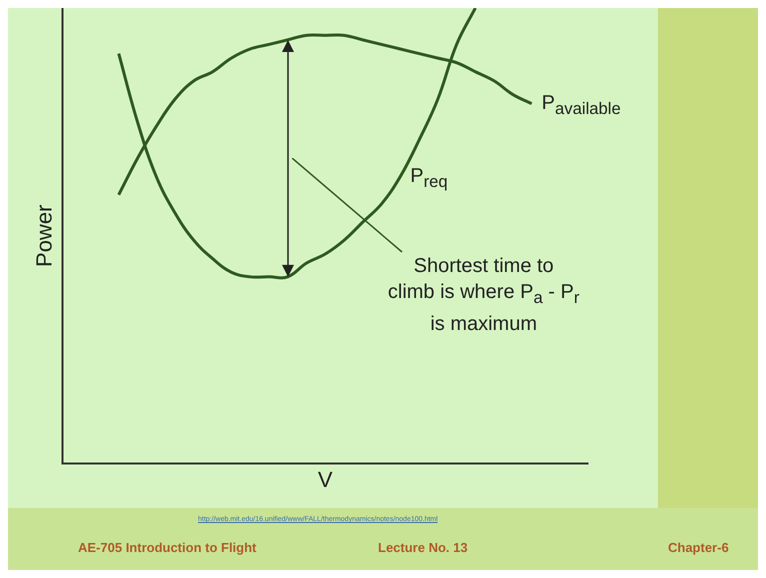 The width and height of the screenshot is (766, 578). I want to click on text: AE-705 Introduction to Flight, so click(167, 547).